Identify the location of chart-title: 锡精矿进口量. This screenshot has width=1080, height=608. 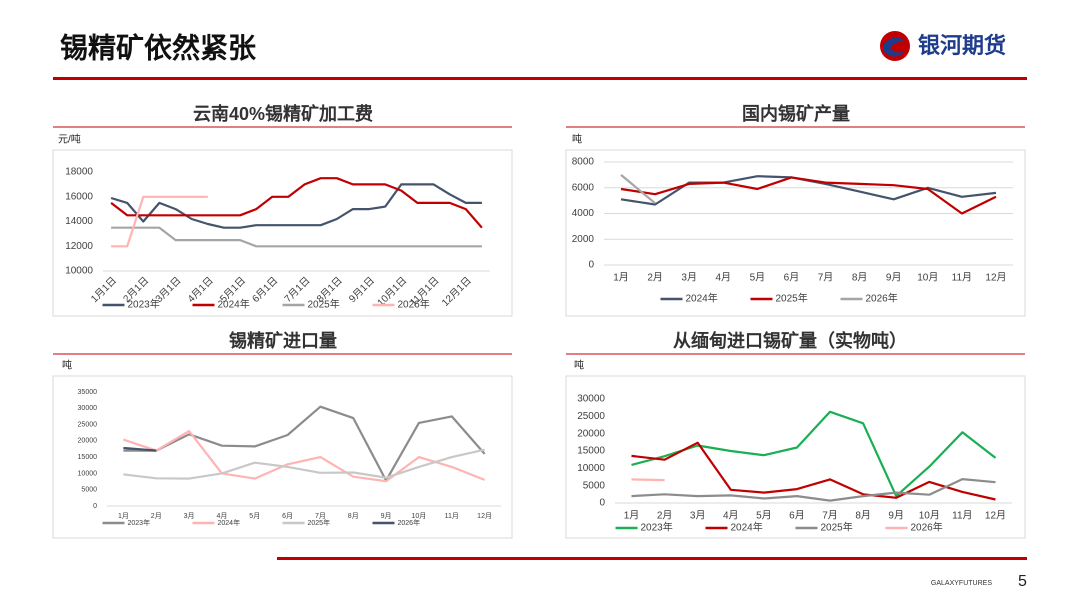
(283, 340).